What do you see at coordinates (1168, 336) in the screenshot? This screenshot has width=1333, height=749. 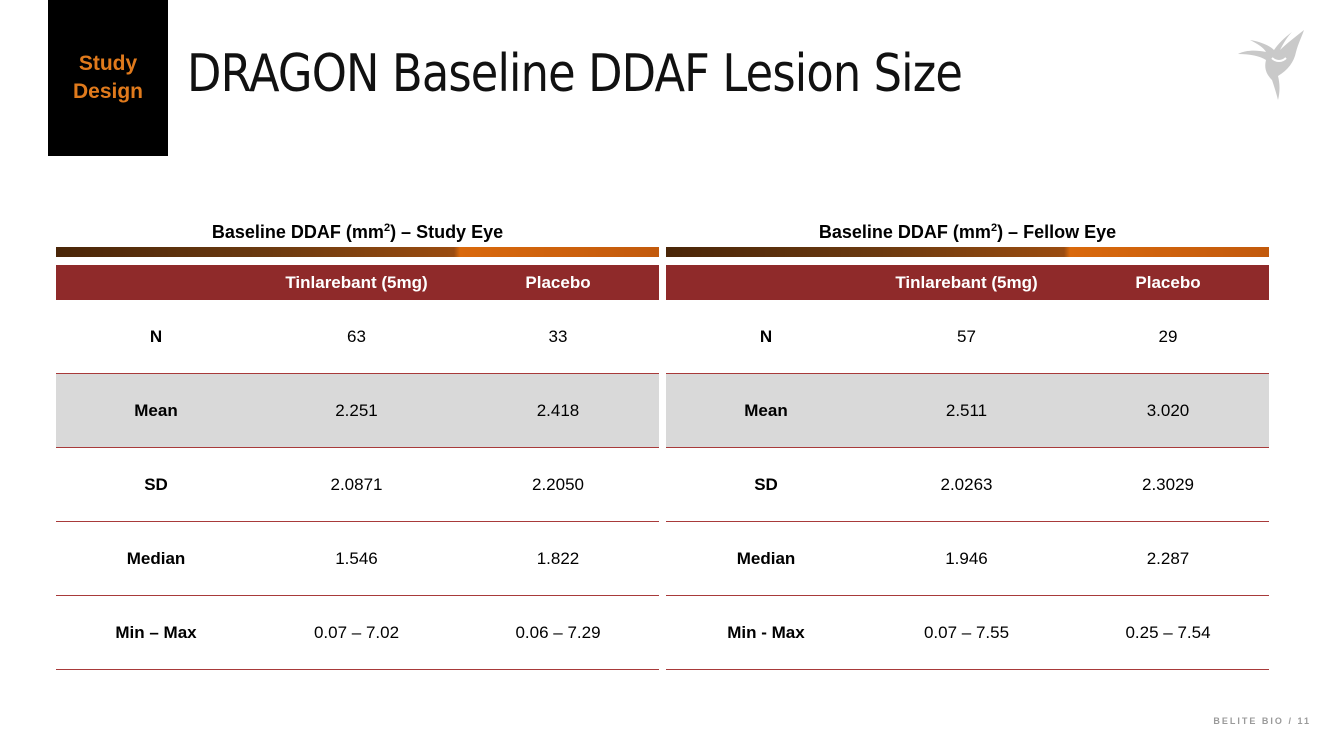 I see `table-cell: 29` at bounding box center [1168, 336].